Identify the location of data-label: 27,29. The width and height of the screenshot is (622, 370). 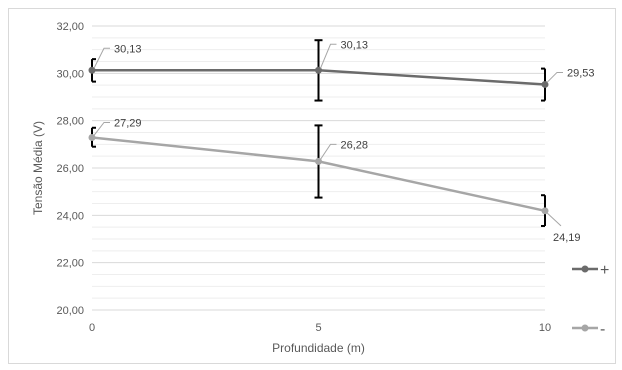
(128, 123).